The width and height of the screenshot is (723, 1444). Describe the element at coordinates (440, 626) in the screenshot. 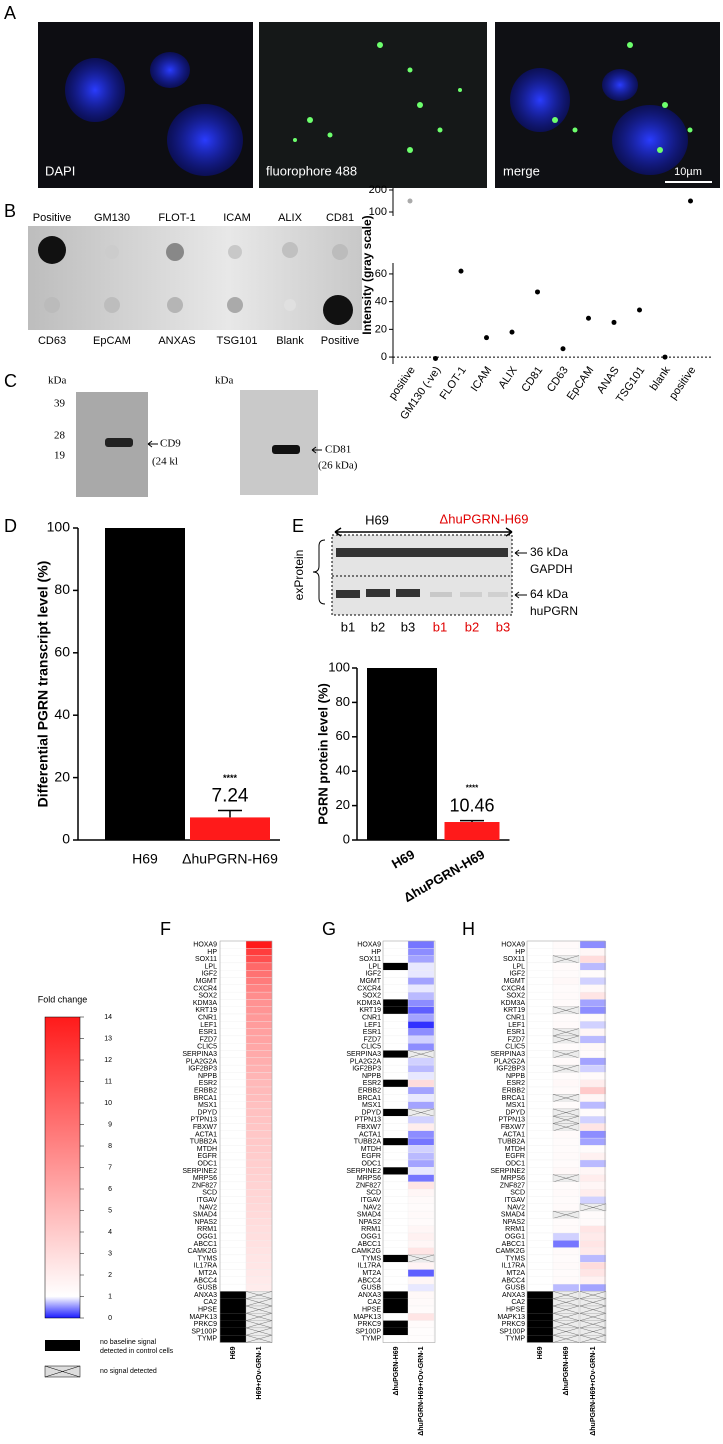

I see `lane-label: b1` at that location.